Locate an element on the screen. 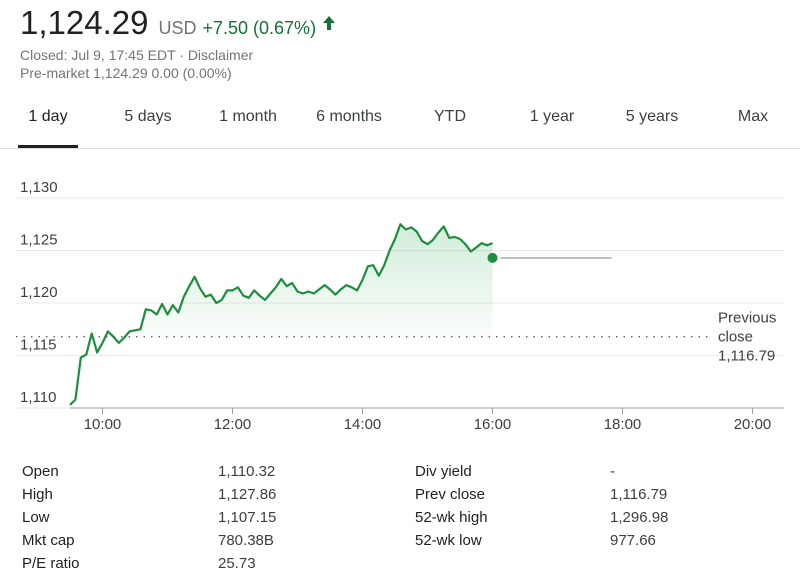  tab-ytd: YTD is located at coordinates (450, 116).